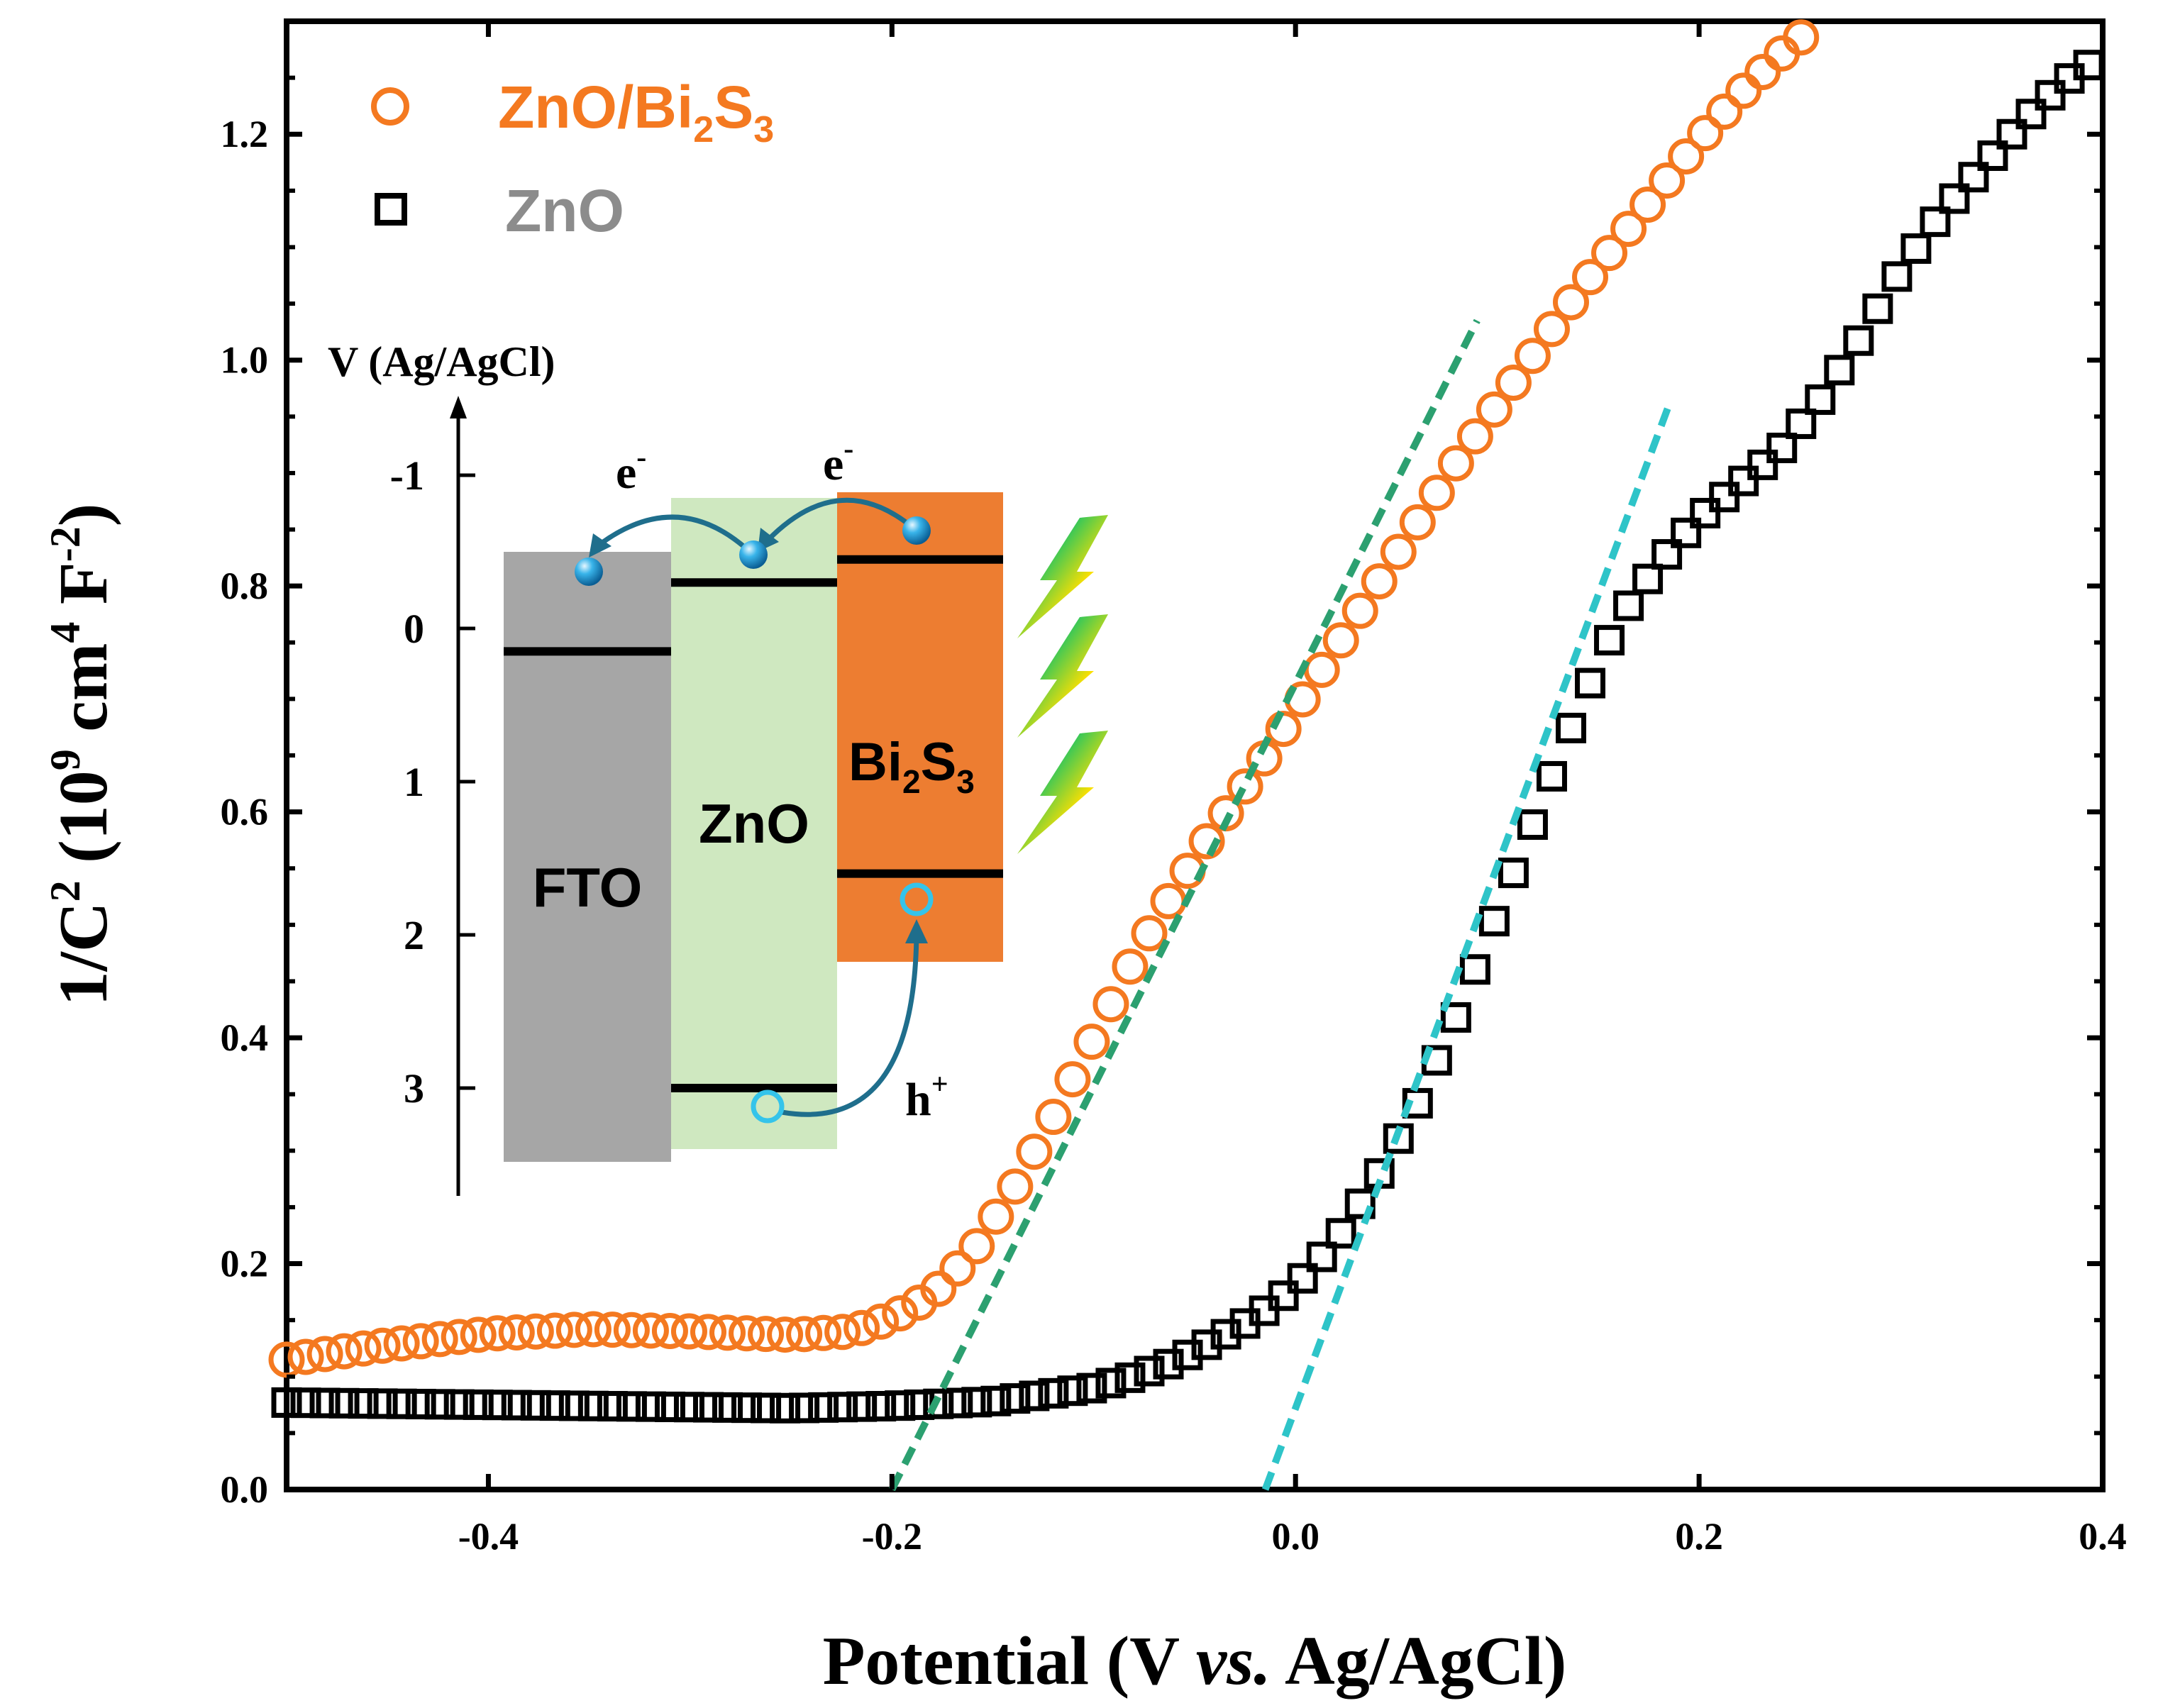  Describe the element at coordinates (1195, 1661) in the screenshot. I see `x-axis-title: Potential (V vs. Ag/AgCl)` at that location.